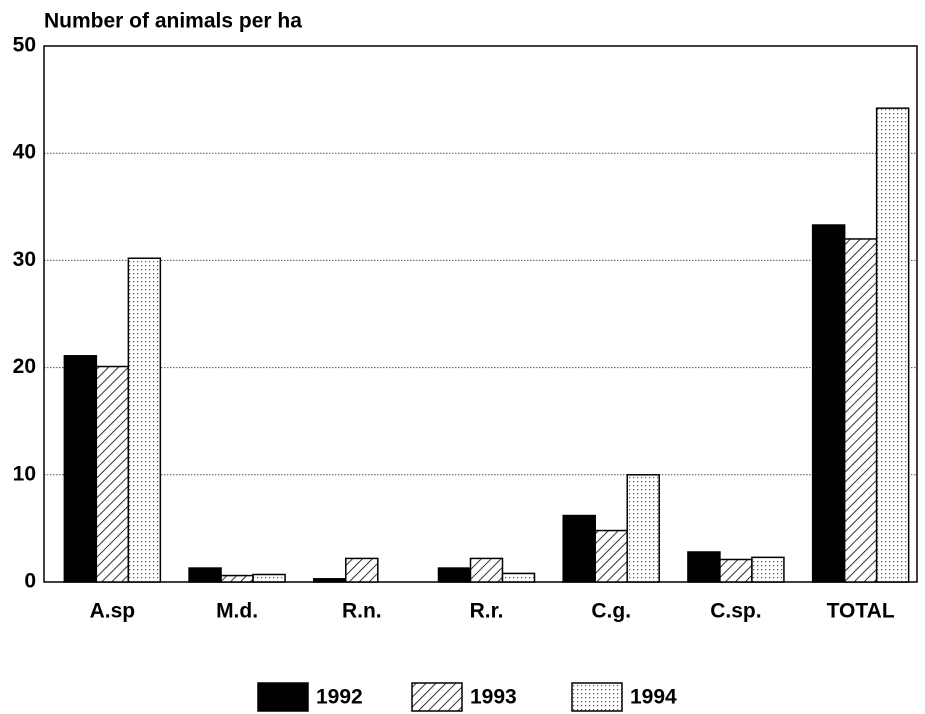 The height and width of the screenshot is (714, 925). Describe the element at coordinates (24, 45) in the screenshot. I see `y-tick-label: 50` at that location.